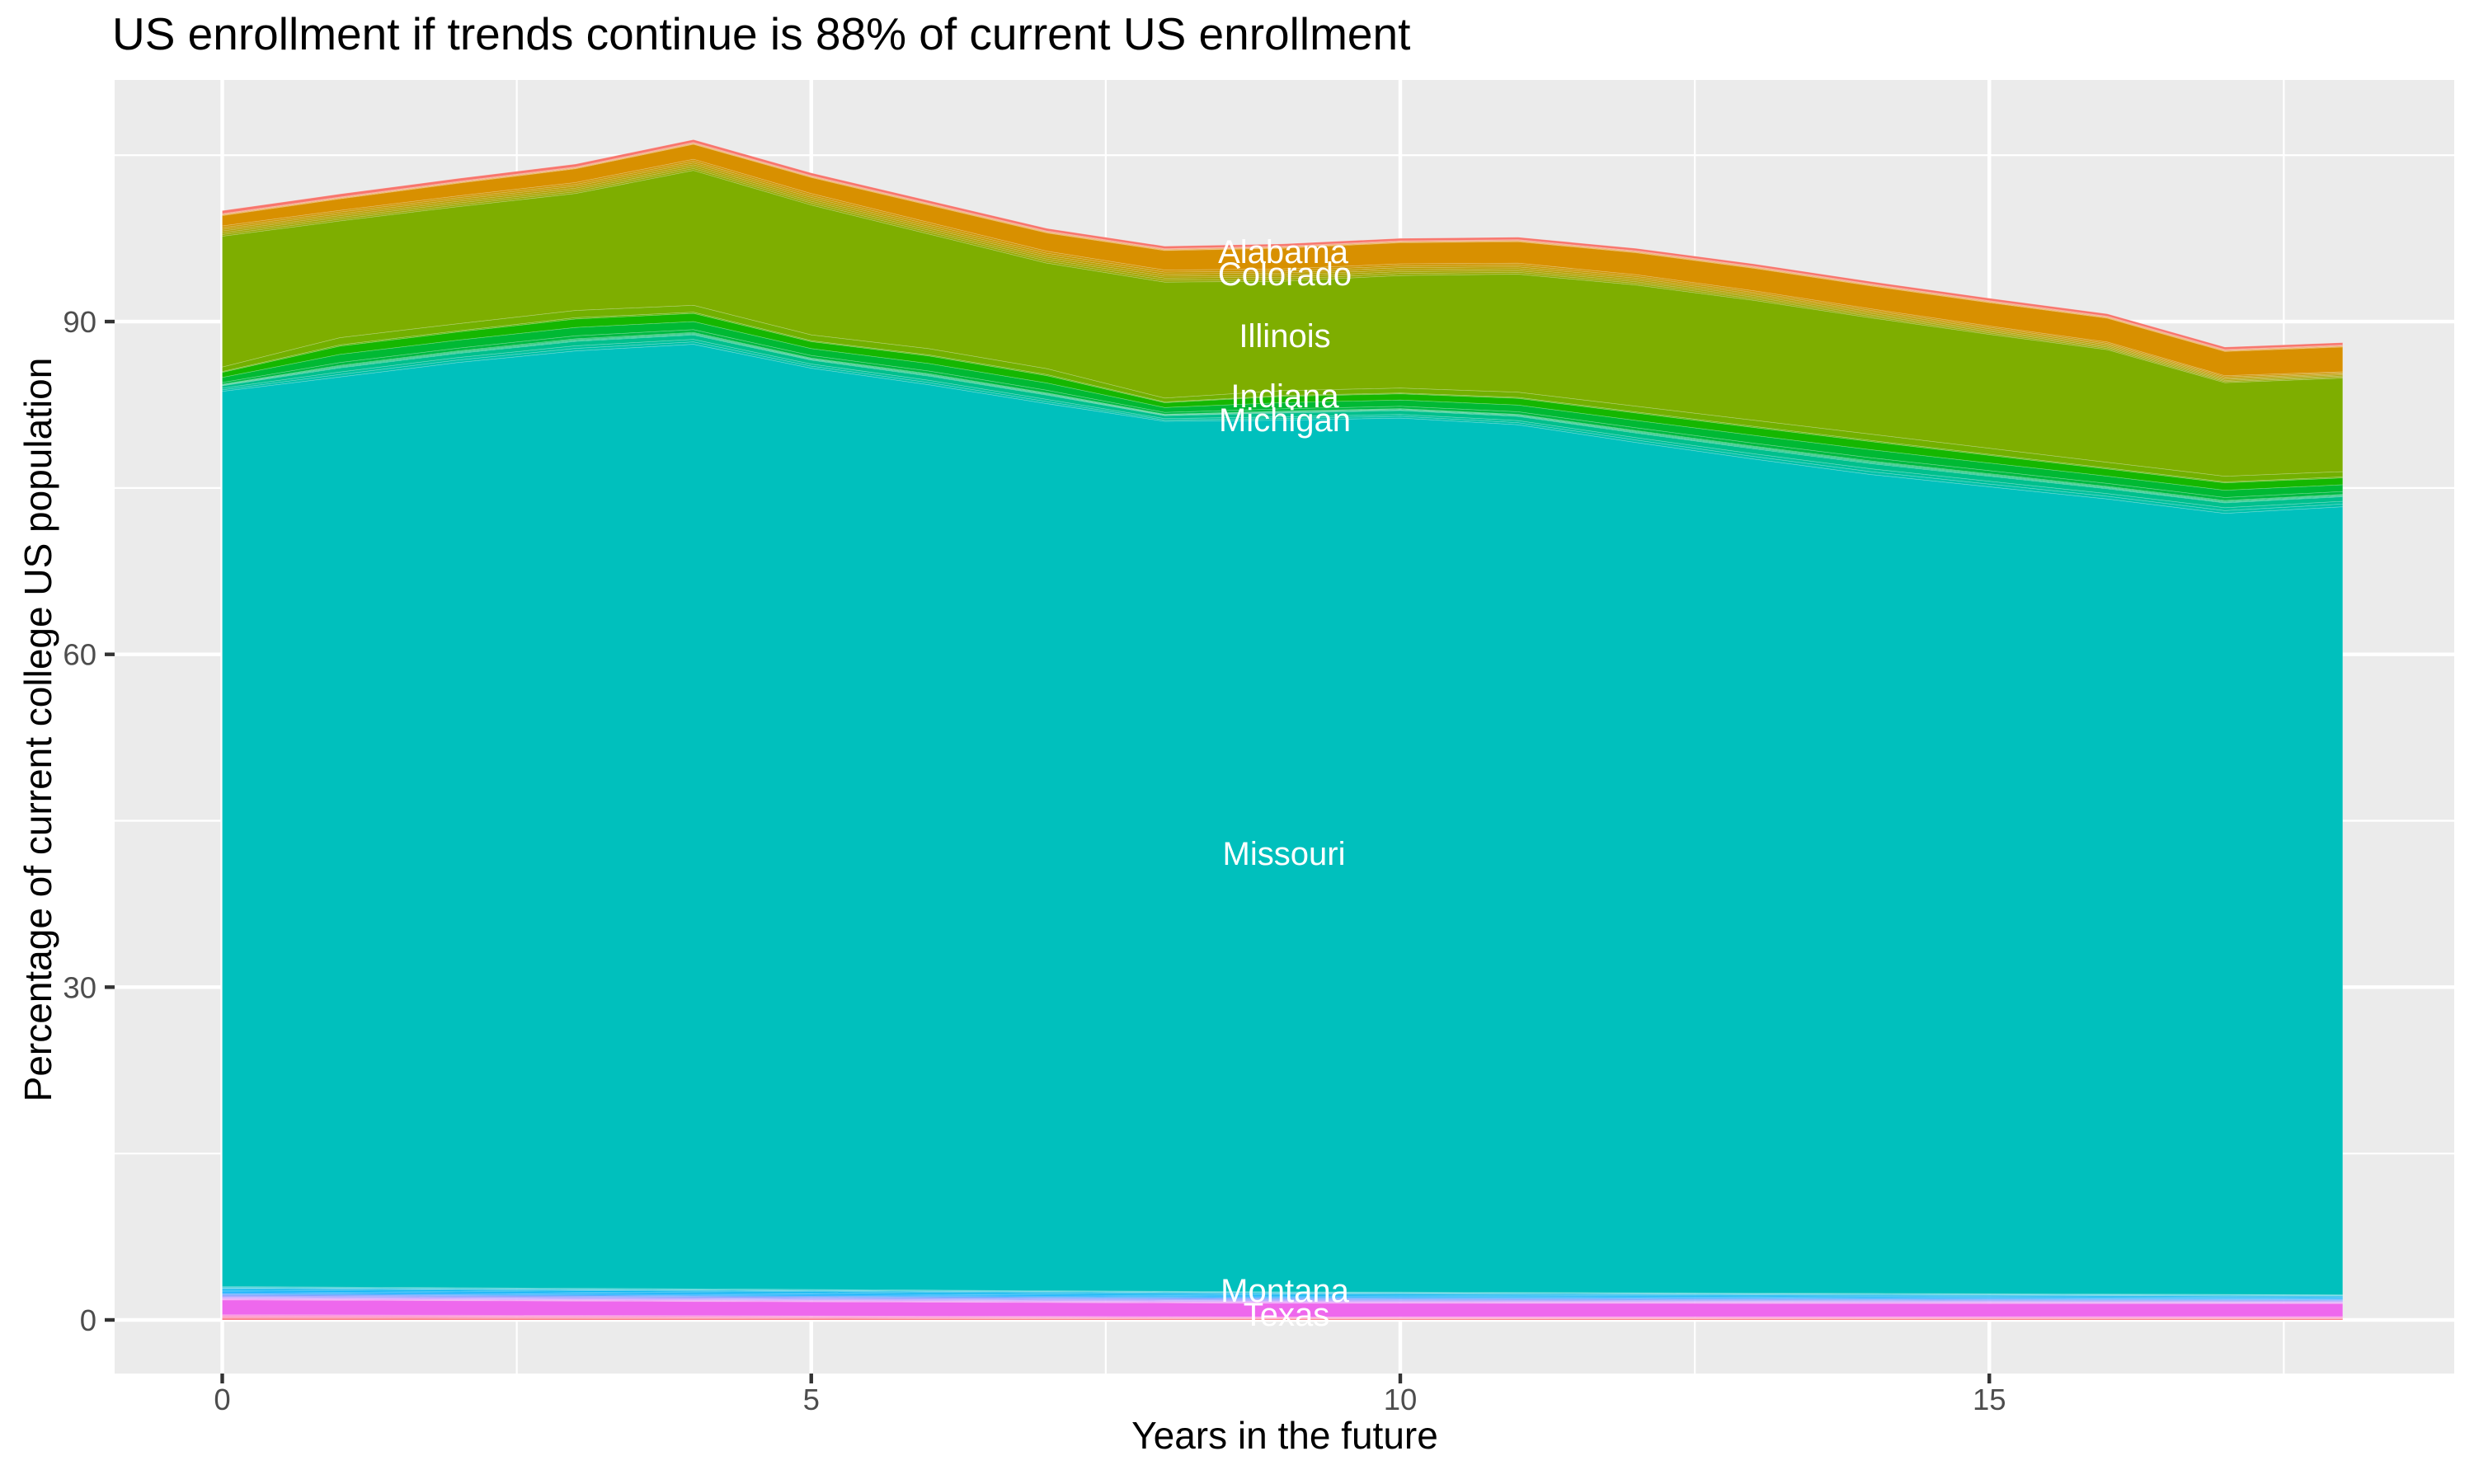 Image resolution: width=2474 pixels, height=1484 pixels. I want to click on svg-text: 90, so click(79, 322).